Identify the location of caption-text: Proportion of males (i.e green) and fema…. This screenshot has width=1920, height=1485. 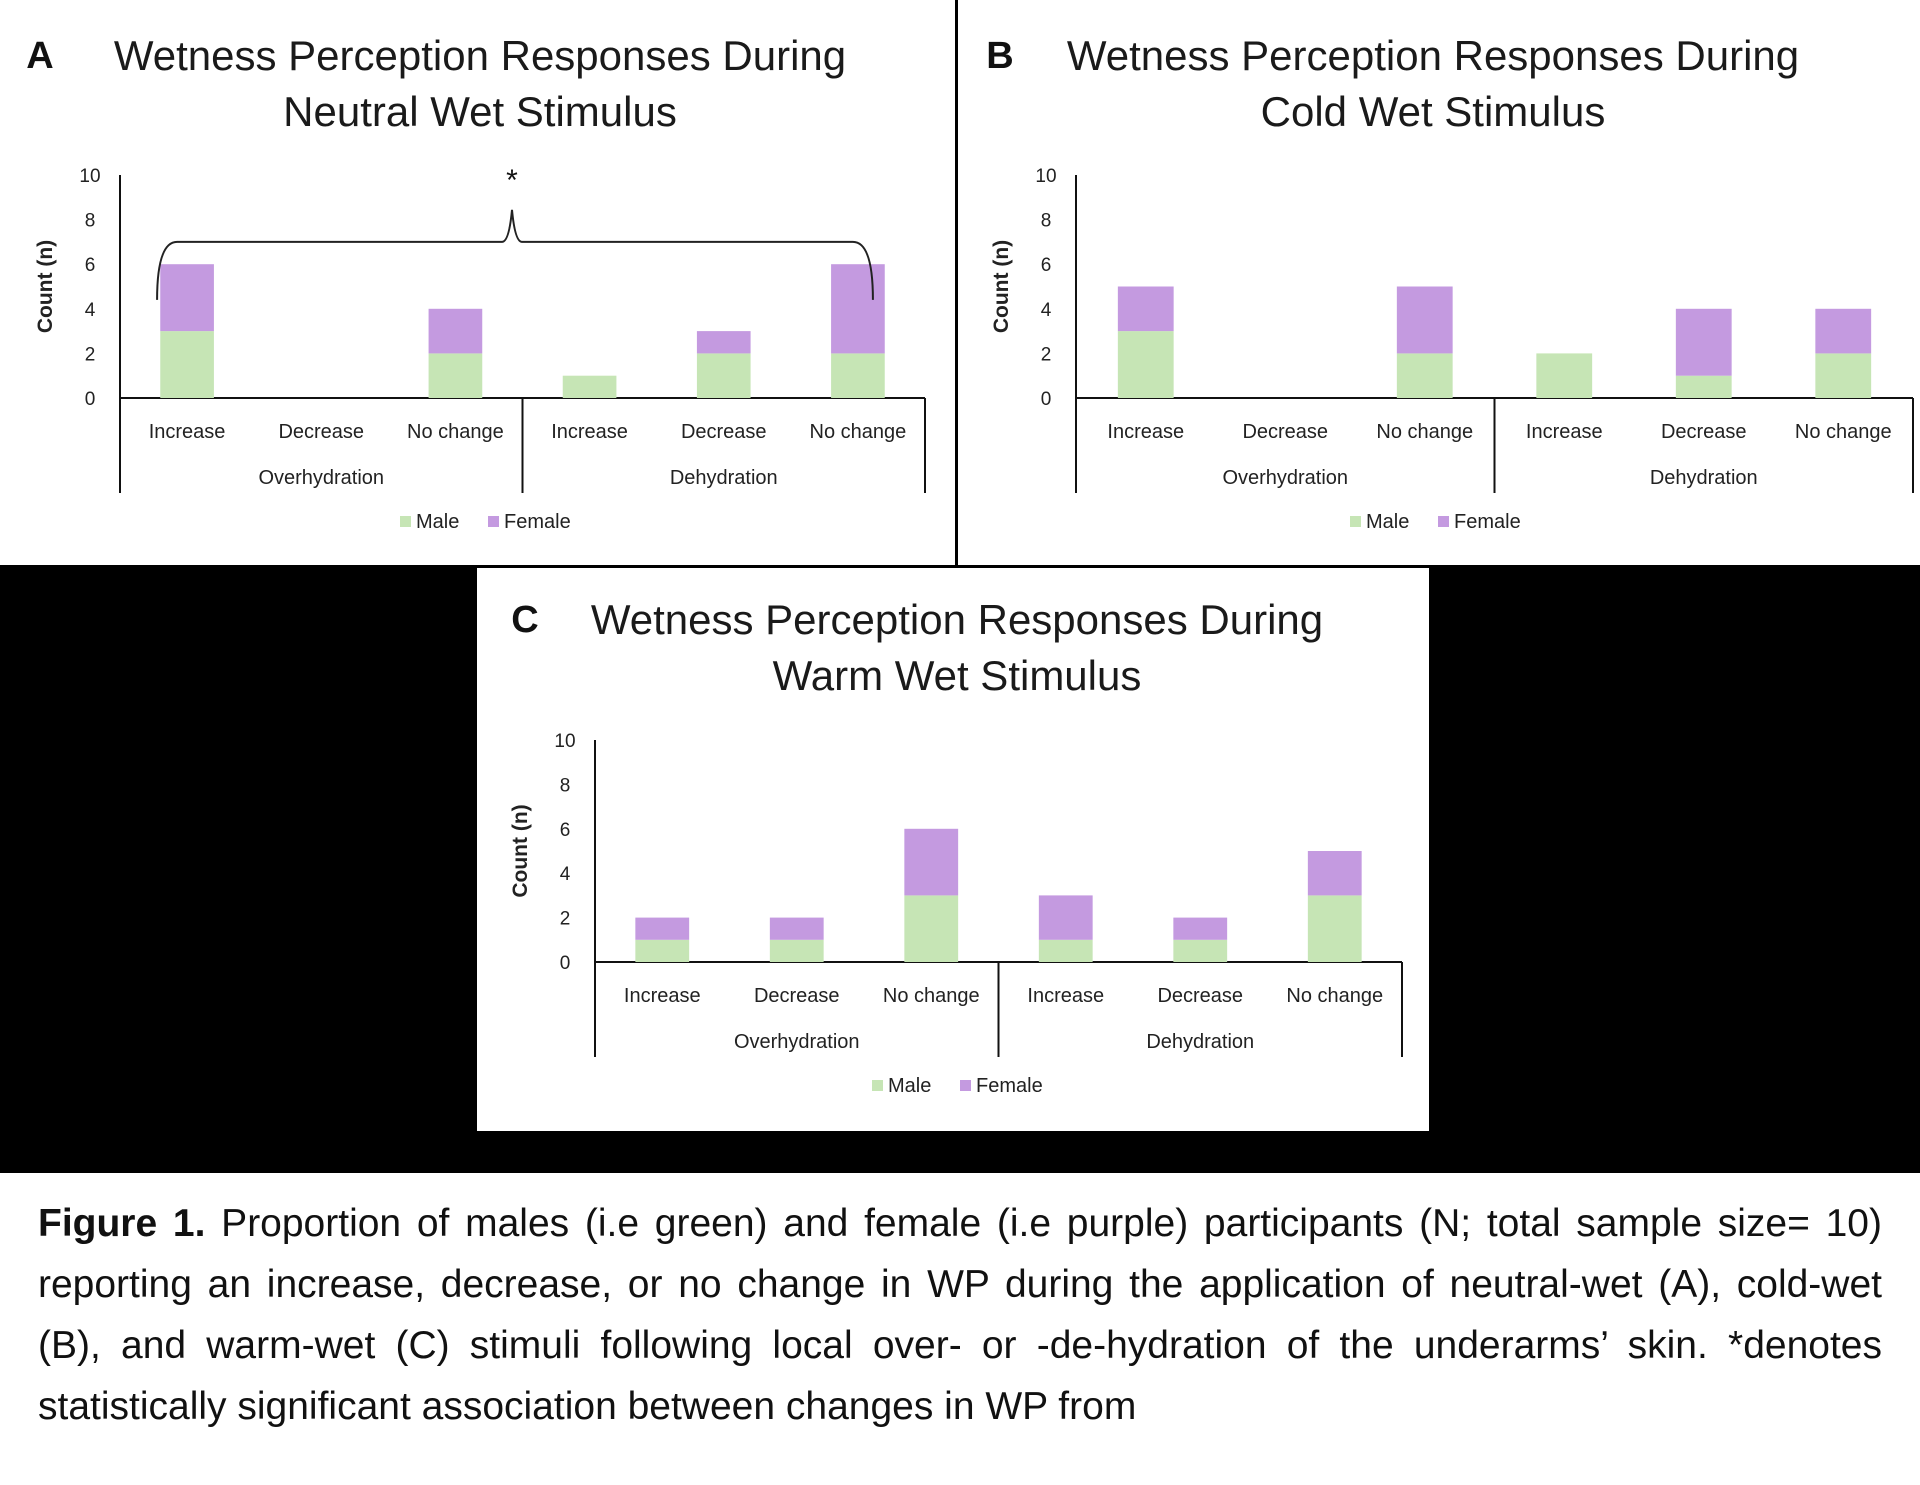
(960, 1315).